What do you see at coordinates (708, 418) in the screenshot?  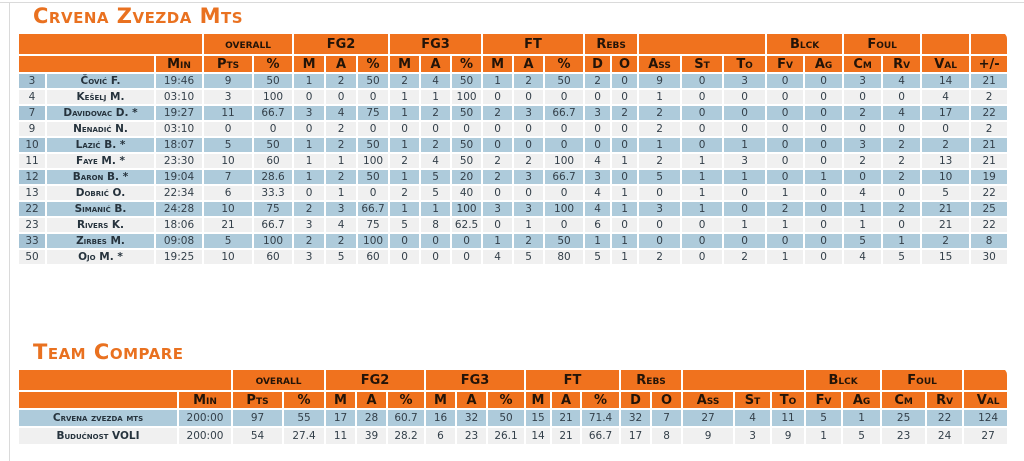 I see `stat-cell: 27` at bounding box center [708, 418].